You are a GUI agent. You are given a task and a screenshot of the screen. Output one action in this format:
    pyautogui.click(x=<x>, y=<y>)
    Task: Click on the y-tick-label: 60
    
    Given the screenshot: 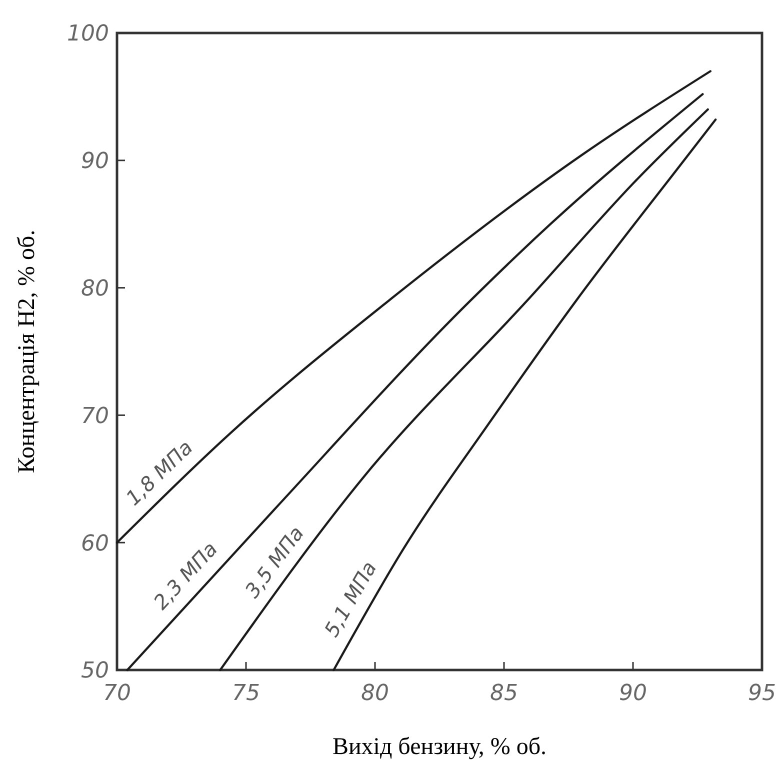 What is the action you would take?
    pyautogui.click(x=95, y=543)
    